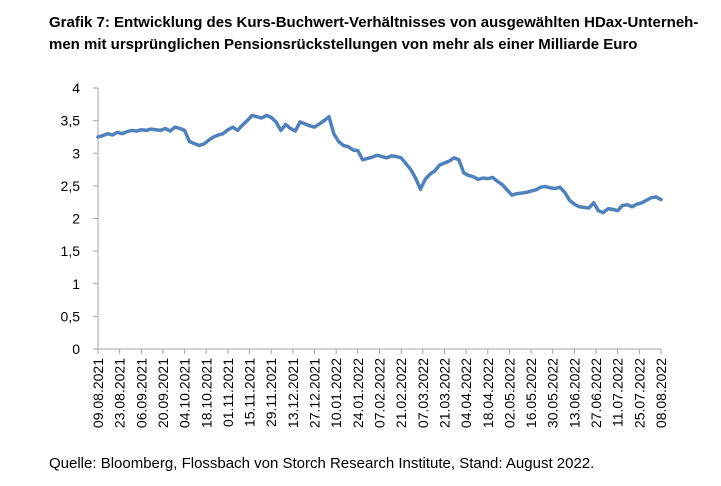  I want to click on x-tick-label: 13.12.2021, so click(293, 393).